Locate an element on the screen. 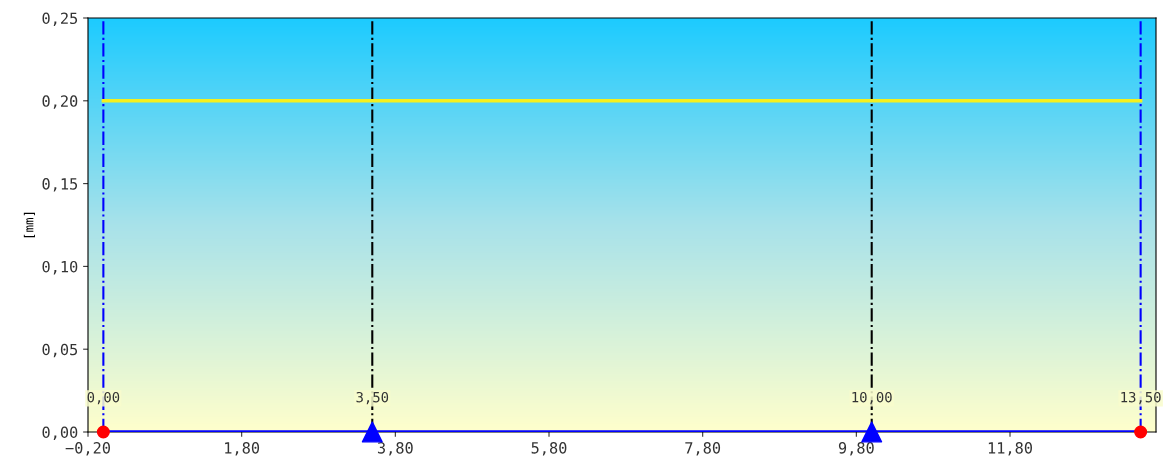 The image size is (1166, 461). x-tick-label: 5,80 is located at coordinates (549, 449).